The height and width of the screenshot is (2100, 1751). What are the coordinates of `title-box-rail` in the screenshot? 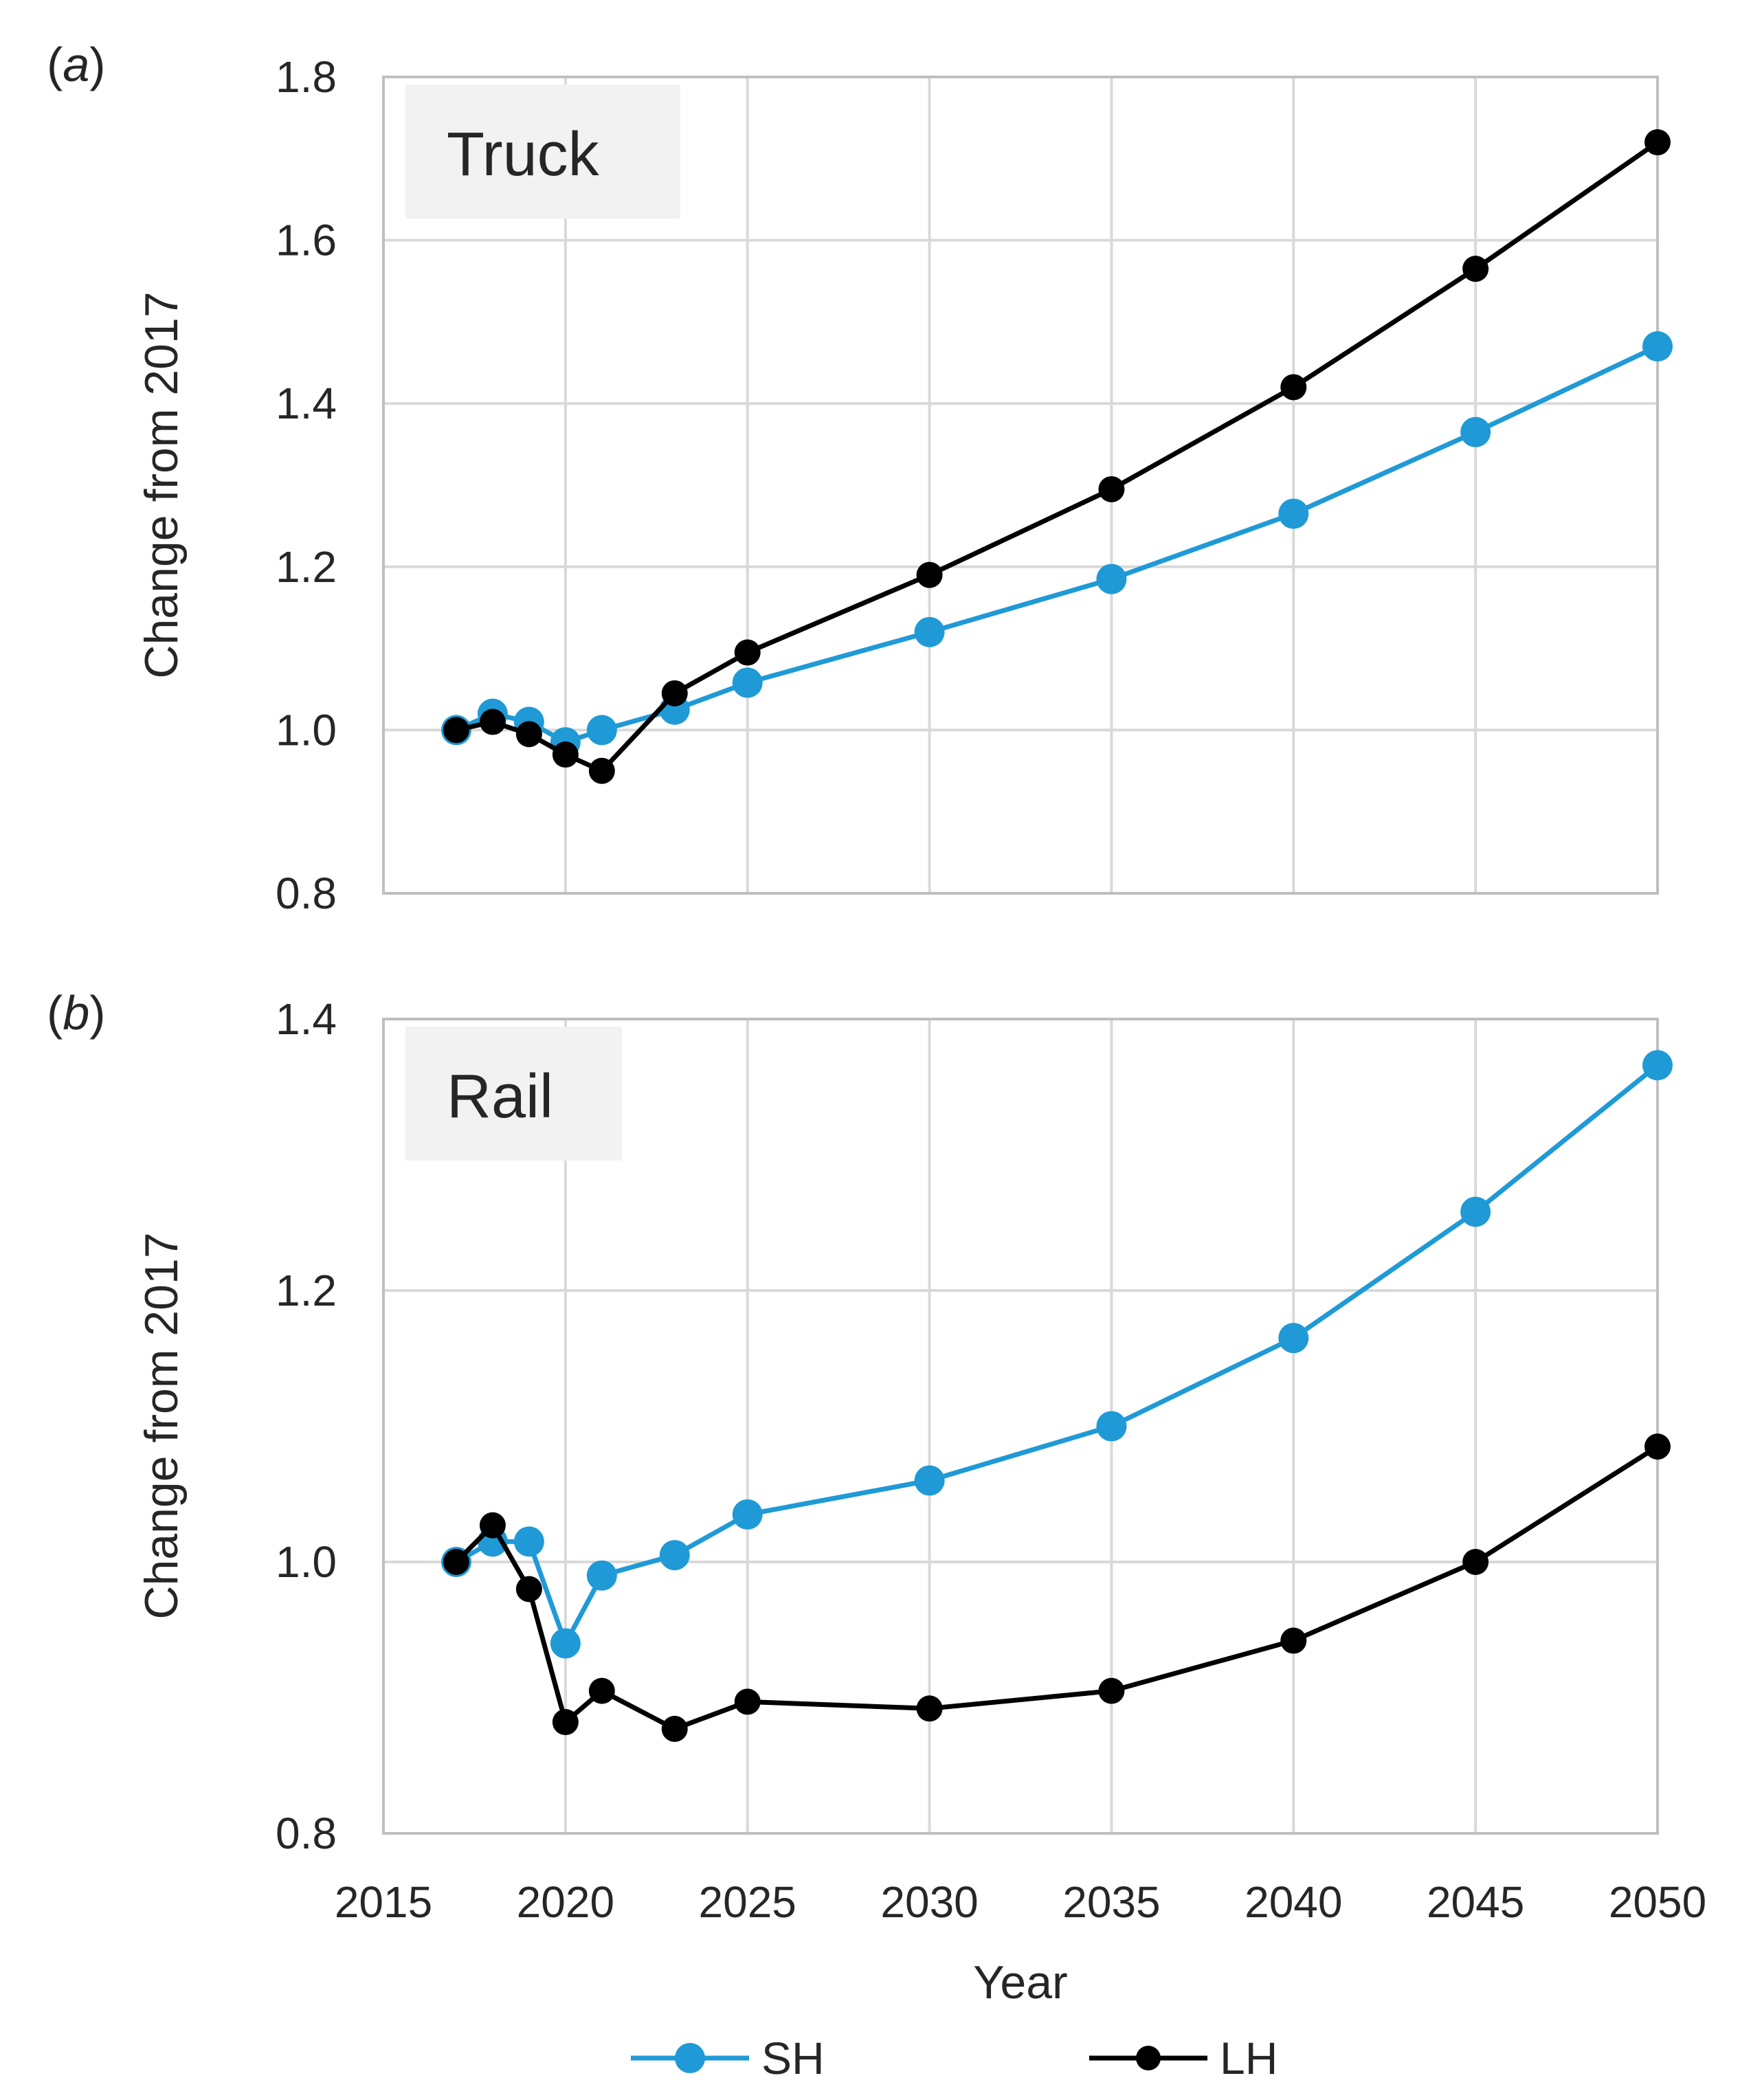 It's located at (513, 1094).